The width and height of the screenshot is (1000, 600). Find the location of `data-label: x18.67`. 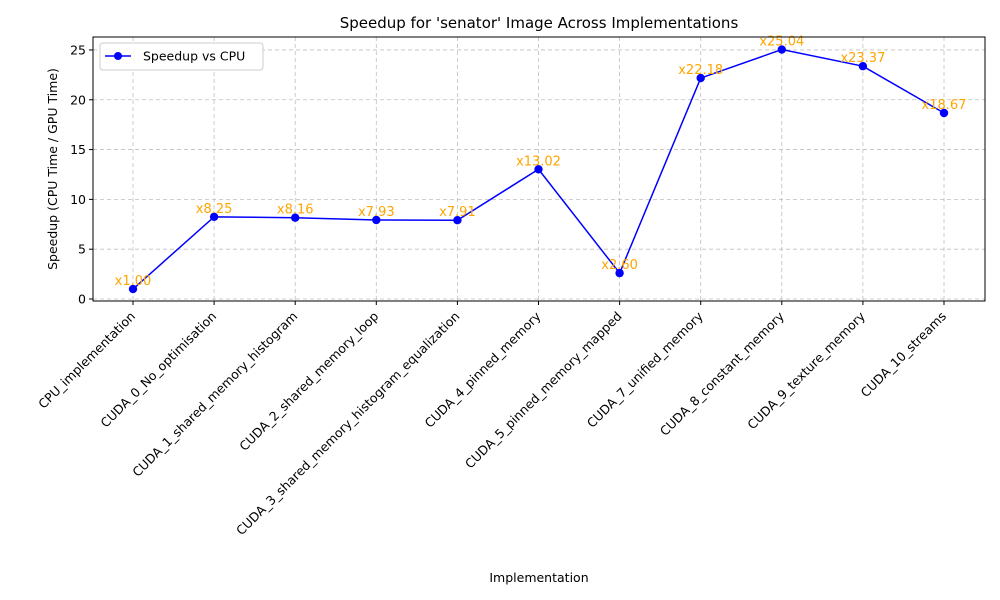

data-label: x18.67 is located at coordinates (944, 105).